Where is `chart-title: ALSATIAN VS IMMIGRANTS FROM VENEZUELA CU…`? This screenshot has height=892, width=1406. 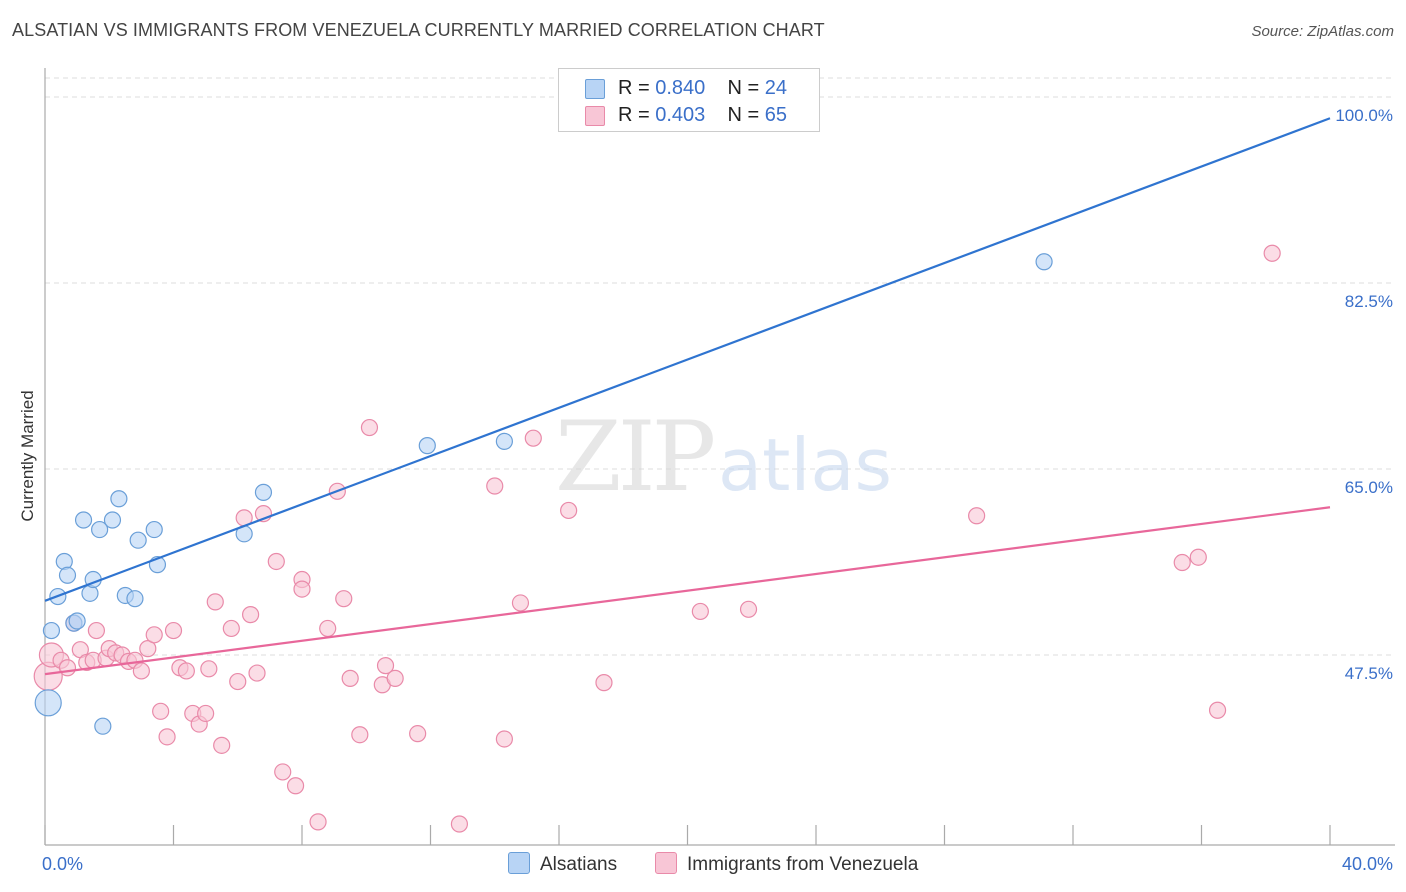
chart-title: ALSATIAN VS IMMIGRANTS FROM VENEZUELA CU… is located at coordinates (418, 30).